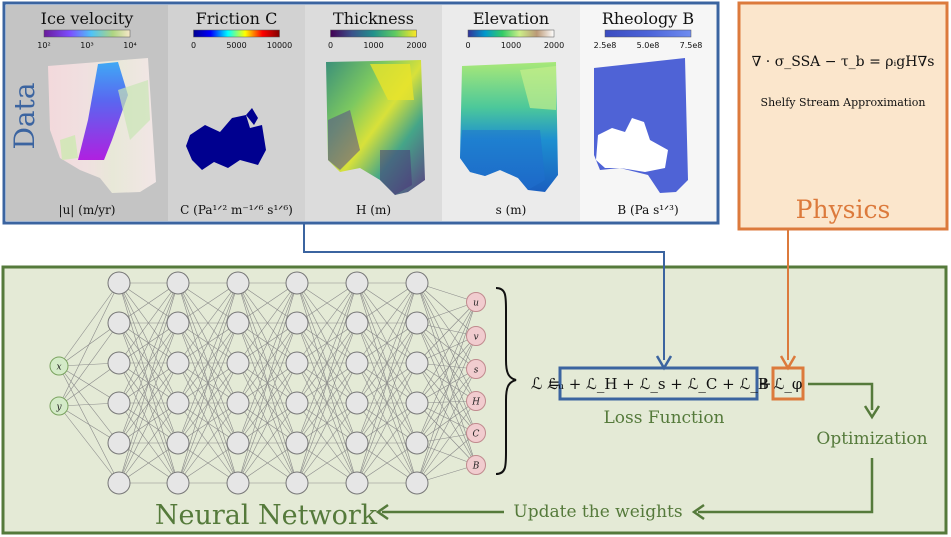 The width and height of the screenshot is (951, 537). I want to click on data-loss-terms: ℒᵤ + ℒ_H + ℒ_s + ℒ_C + ℒ_B, so click(658, 384).